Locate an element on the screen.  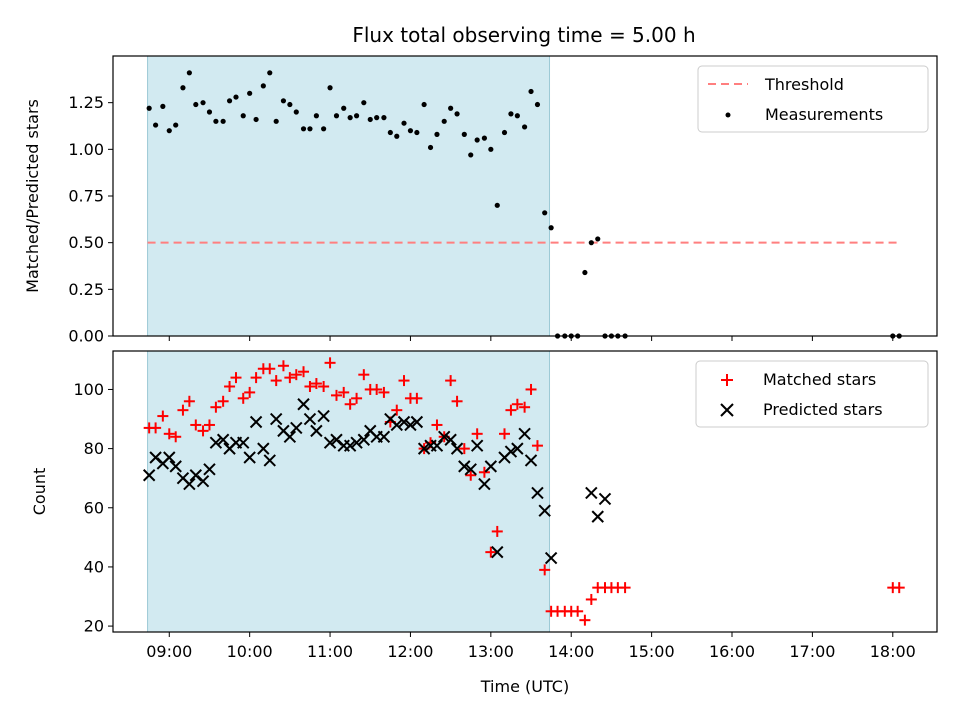
top-ytick-label: 0.00 is located at coordinates (86, 336).